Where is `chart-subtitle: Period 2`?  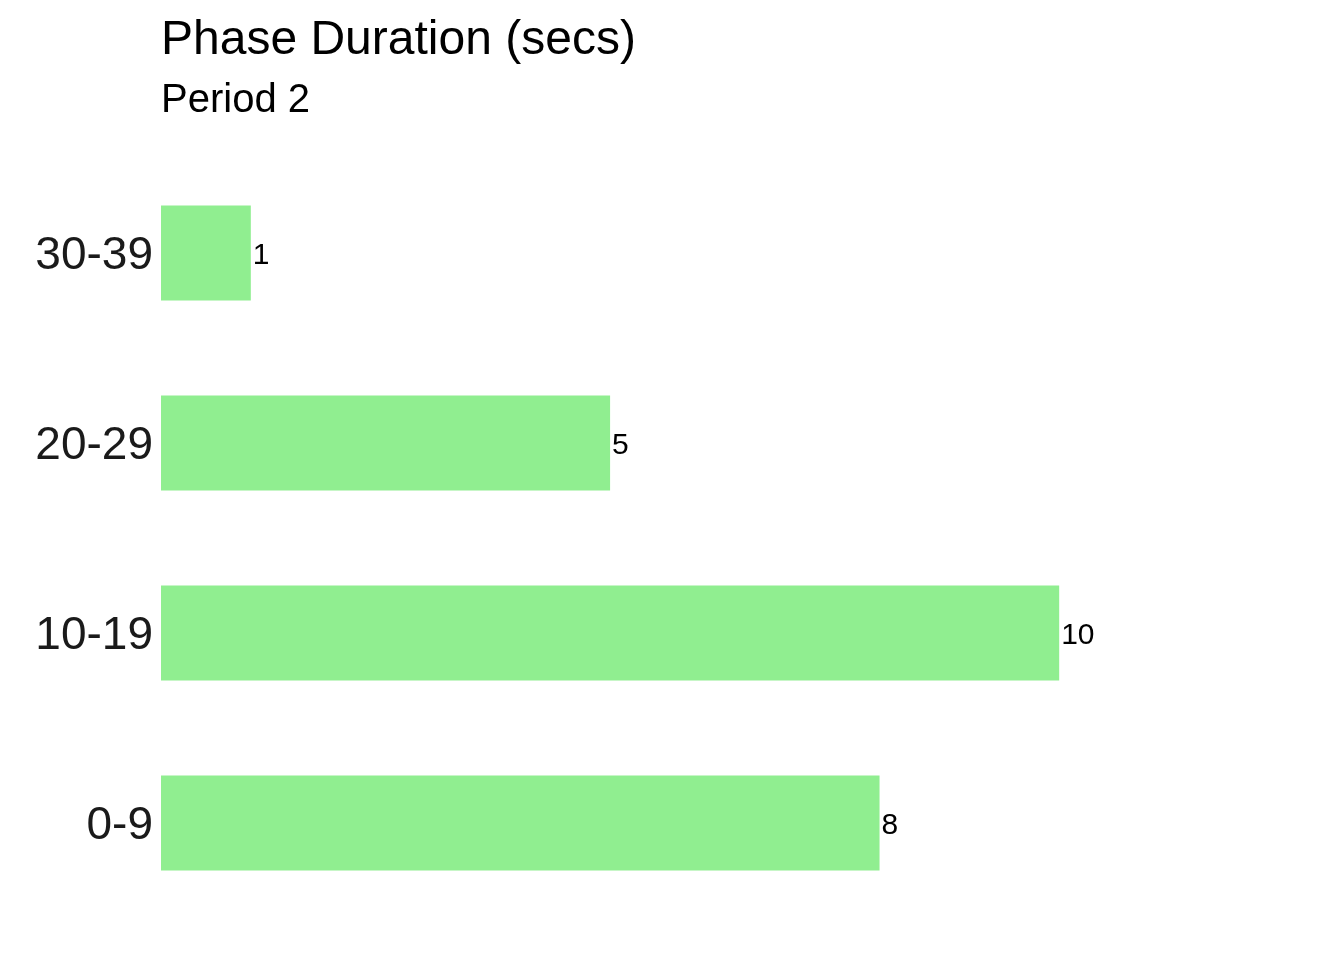 chart-subtitle: Period 2 is located at coordinates (235, 98).